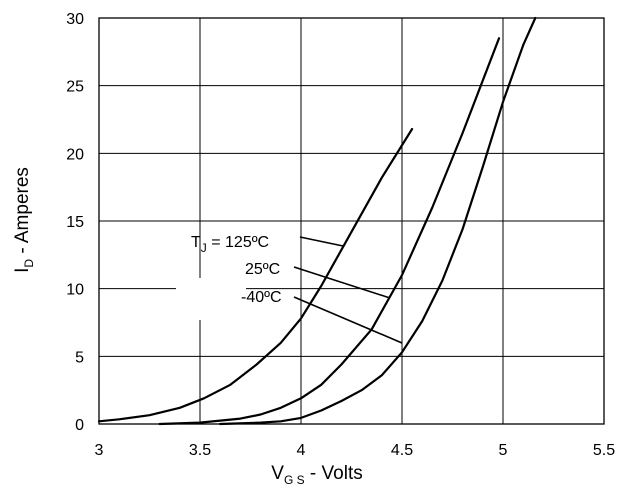  What do you see at coordinates (99, 450) in the screenshot?
I see `x-tick-label: 3` at bounding box center [99, 450].